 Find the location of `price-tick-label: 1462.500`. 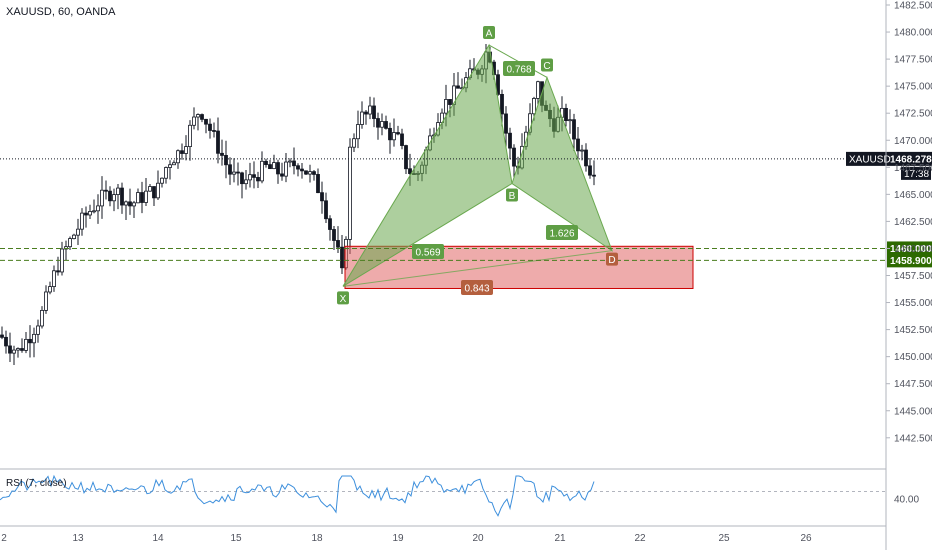

price-tick-label: 1462.500 is located at coordinates (913, 222).